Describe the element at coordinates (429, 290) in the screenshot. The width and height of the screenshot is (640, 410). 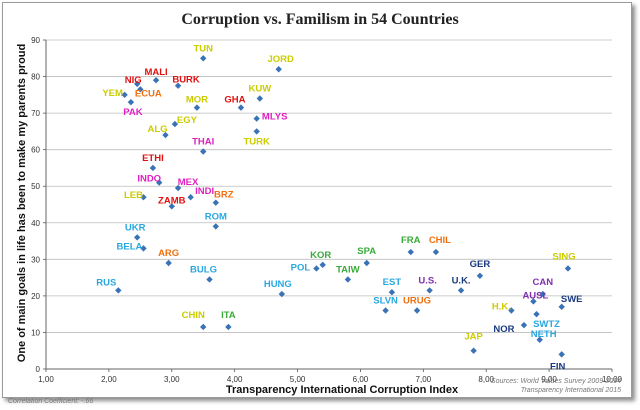
I see `data-point-us` at that location.